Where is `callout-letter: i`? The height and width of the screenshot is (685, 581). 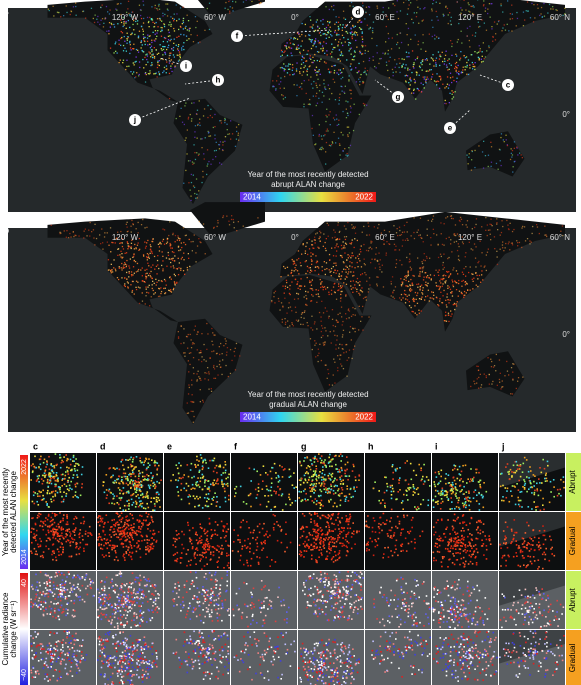
callout-letter: i is located at coordinates (186, 66).